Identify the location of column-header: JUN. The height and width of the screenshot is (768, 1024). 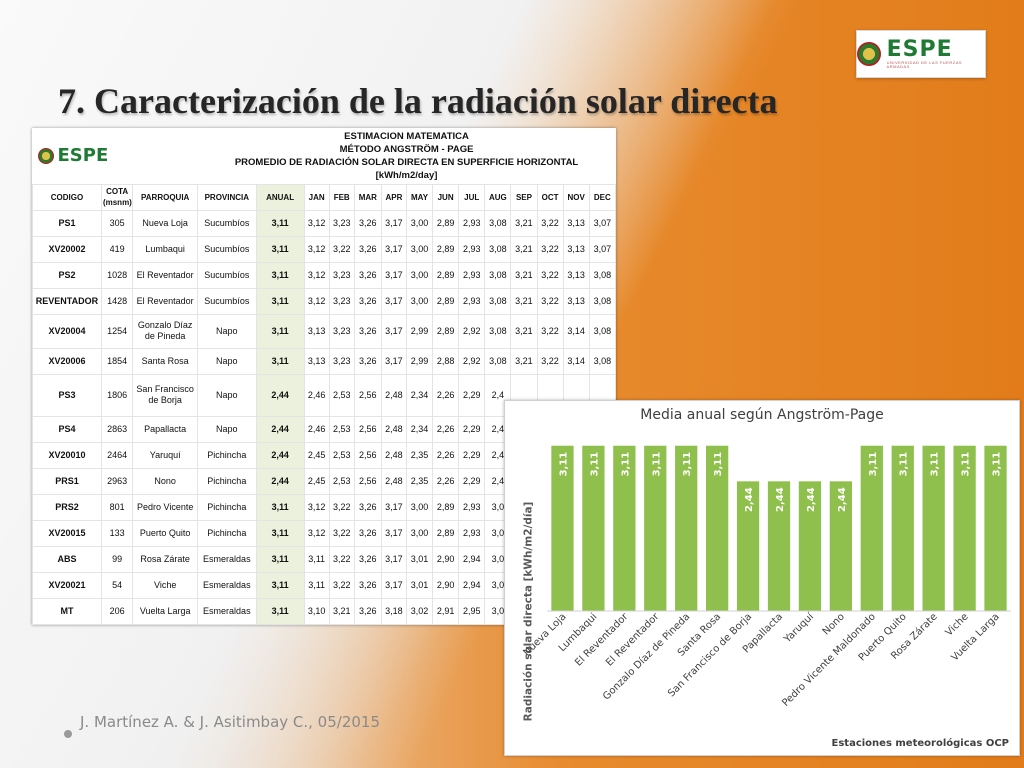
(446, 197).